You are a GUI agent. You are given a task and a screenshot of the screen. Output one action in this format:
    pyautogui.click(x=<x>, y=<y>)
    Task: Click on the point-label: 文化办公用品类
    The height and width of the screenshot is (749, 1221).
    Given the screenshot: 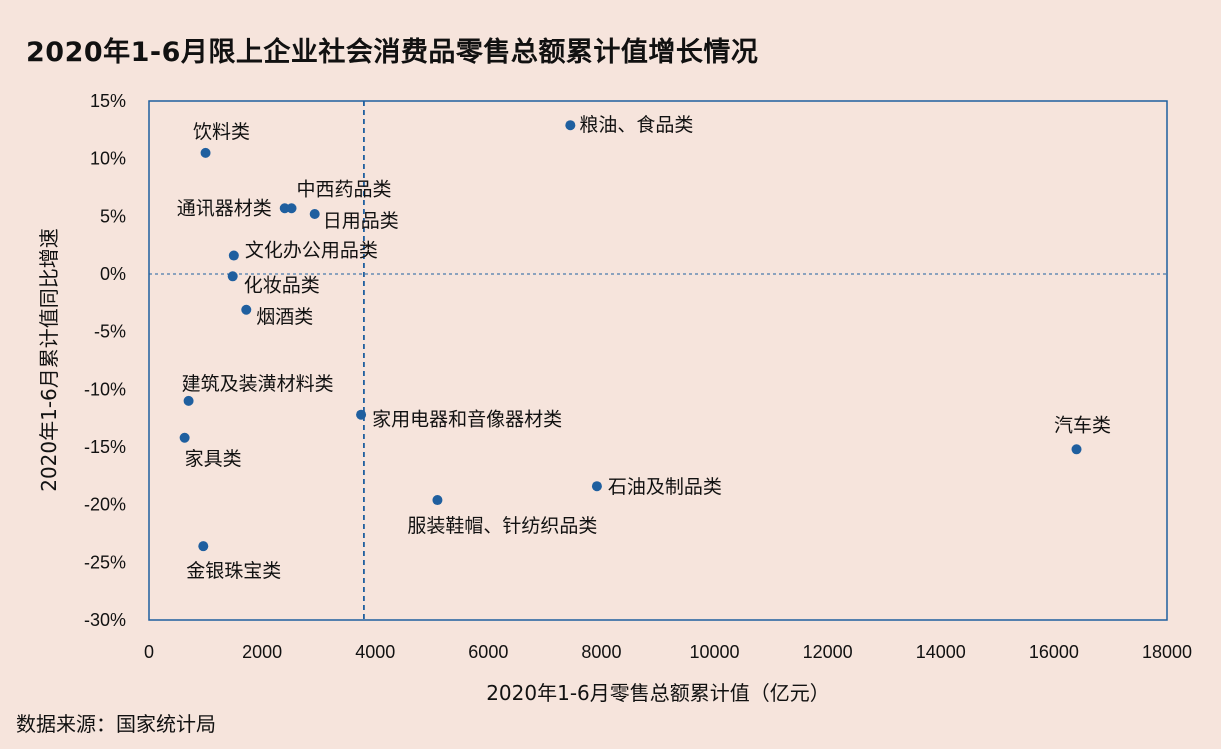 What is the action you would take?
    pyautogui.click(x=311, y=251)
    